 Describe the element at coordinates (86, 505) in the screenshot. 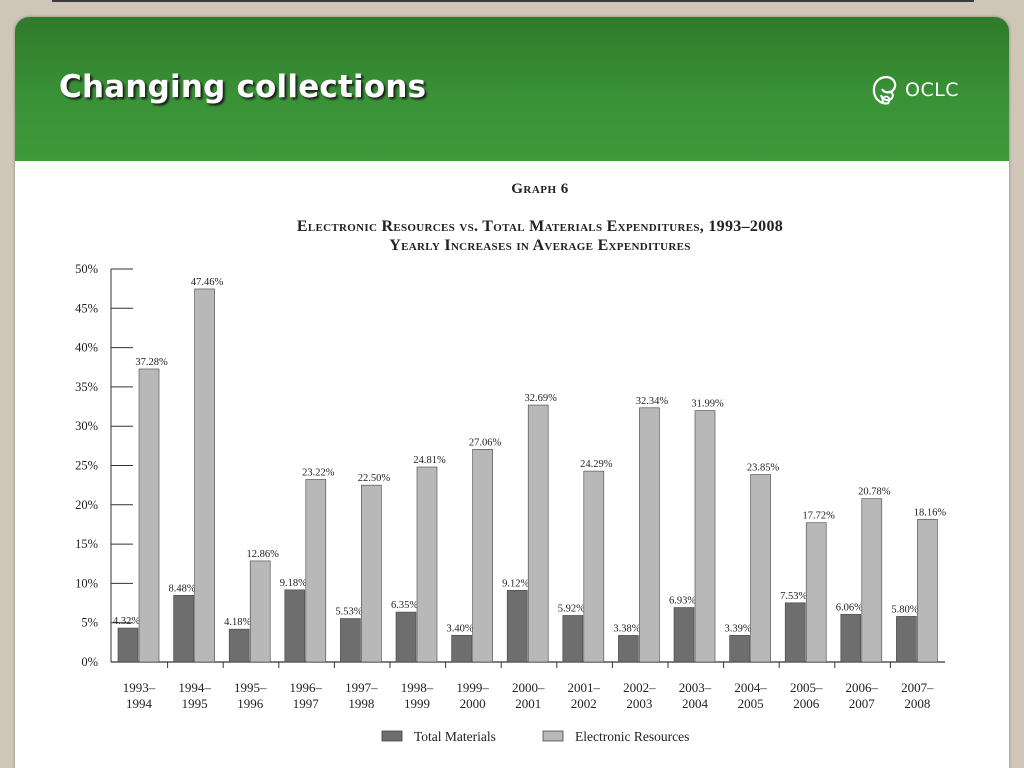

I see `y-tick-label: 20%` at that location.